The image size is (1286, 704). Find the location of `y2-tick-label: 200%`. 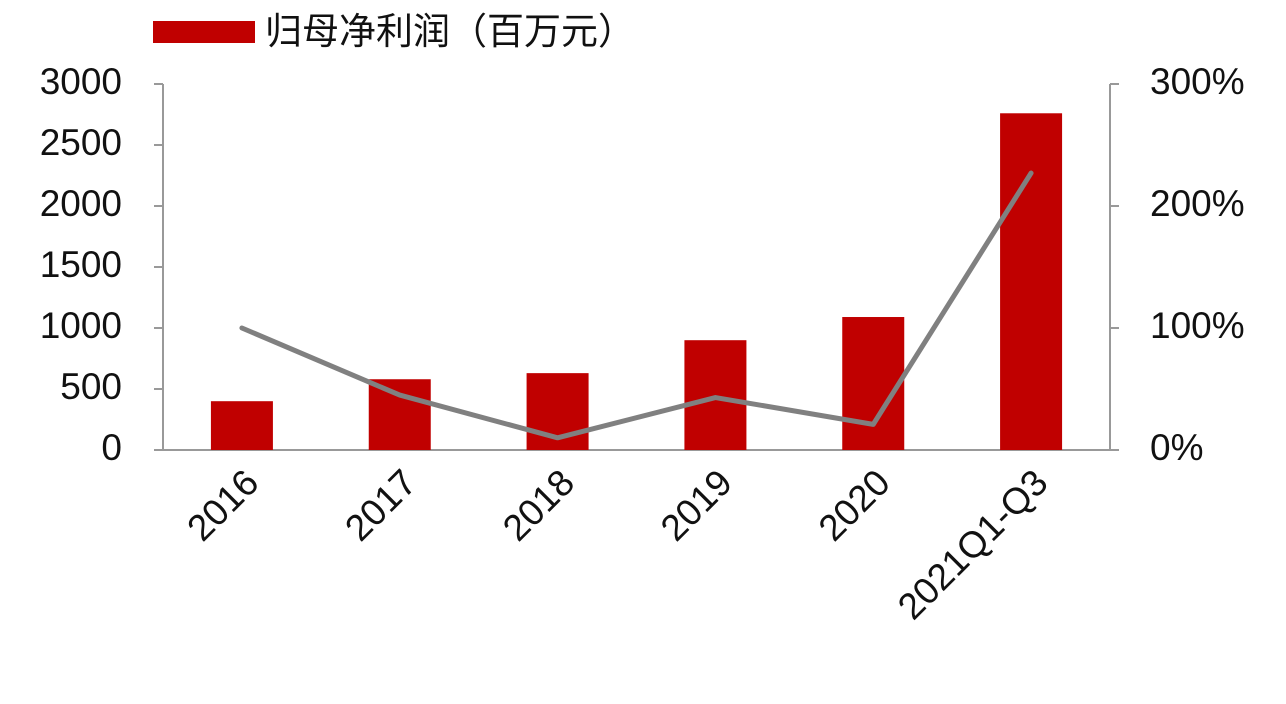

y2-tick-label: 200% is located at coordinates (1197, 203).